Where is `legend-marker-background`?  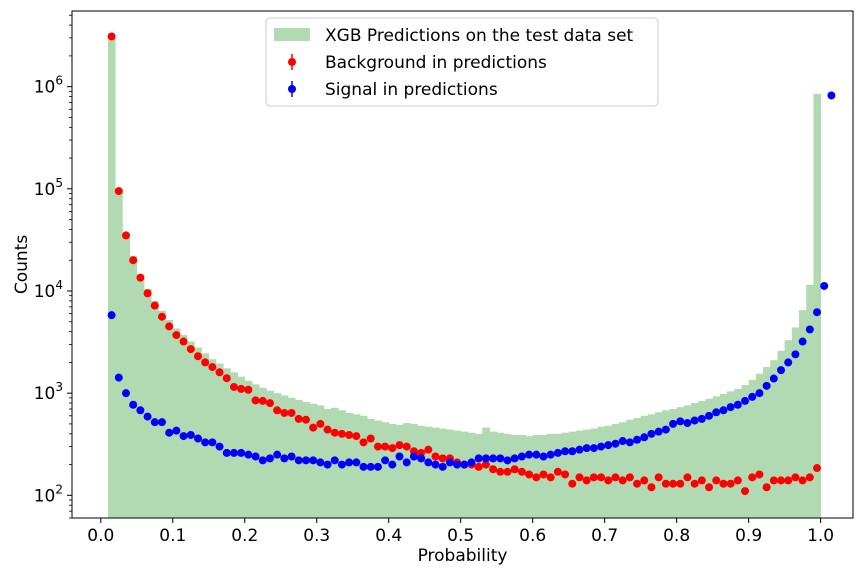
legend-marker-background is located at coordinates (292, 62).